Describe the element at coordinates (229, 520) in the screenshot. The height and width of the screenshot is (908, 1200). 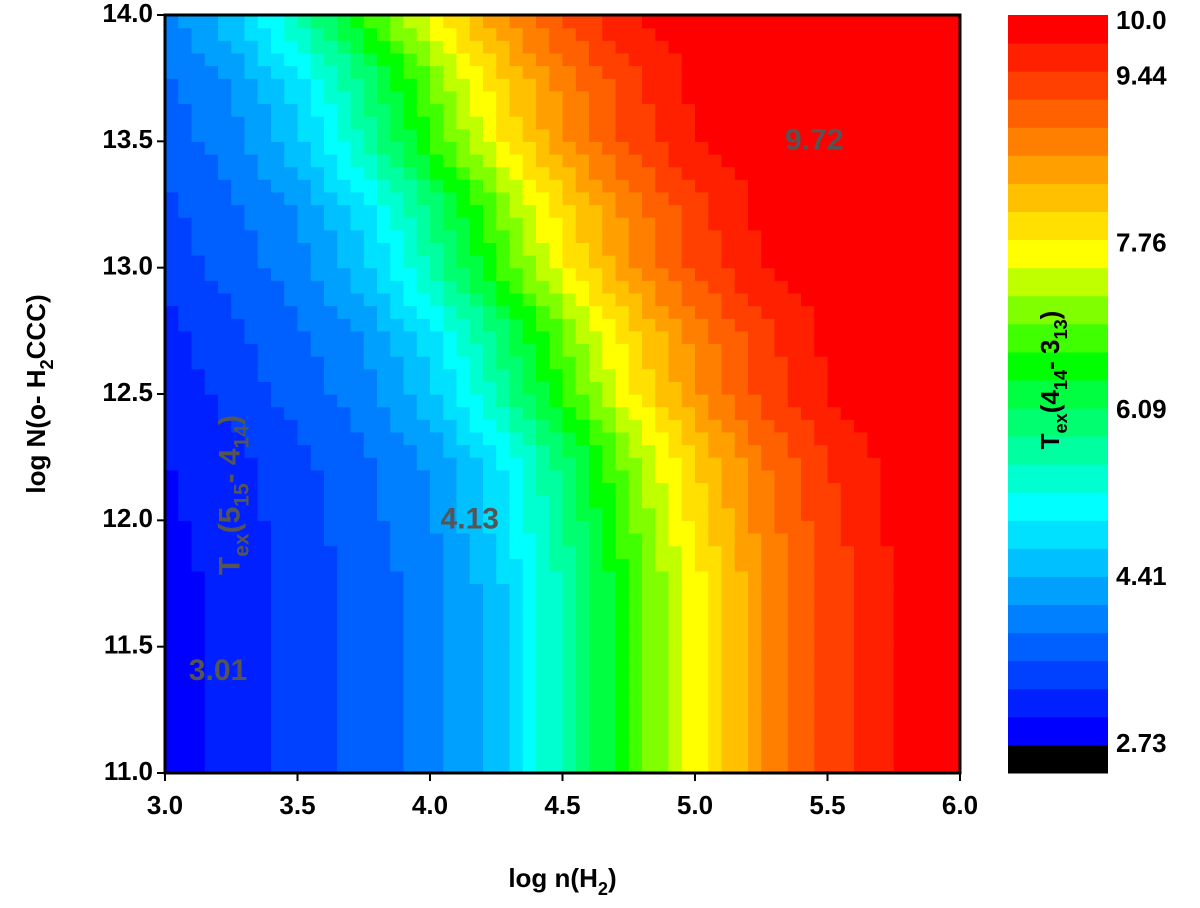
I see `annotation-part: (5` at that location.